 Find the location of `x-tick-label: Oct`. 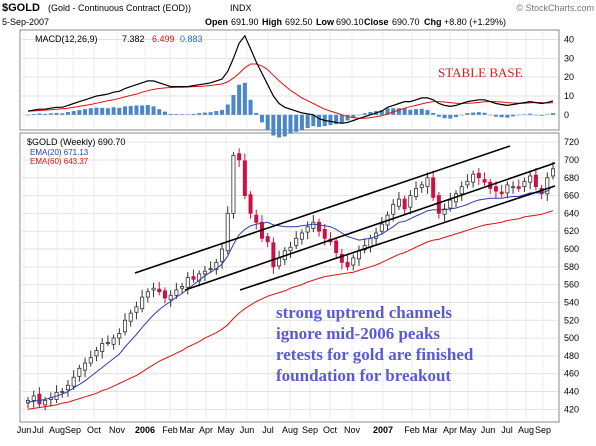

x-tick-label: Oct is located at coordinates (94, 430).